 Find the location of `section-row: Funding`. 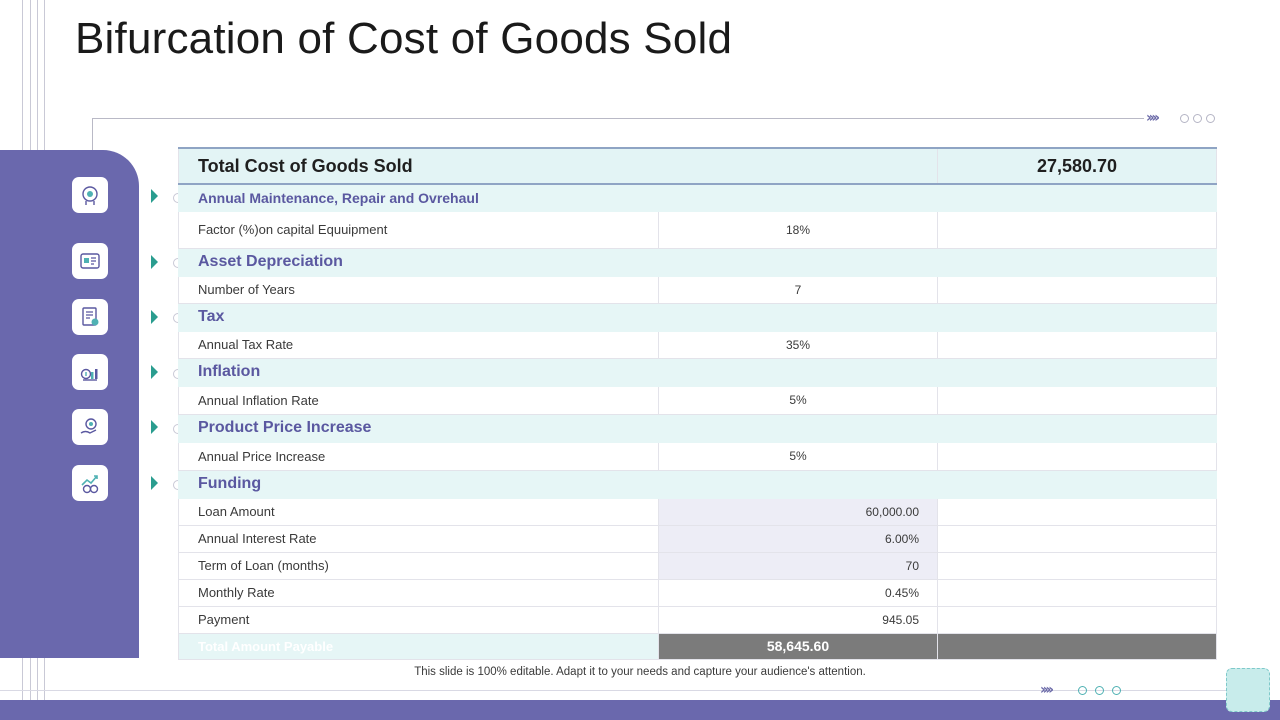

section-row: Funding is located at coordinates (697, 484).